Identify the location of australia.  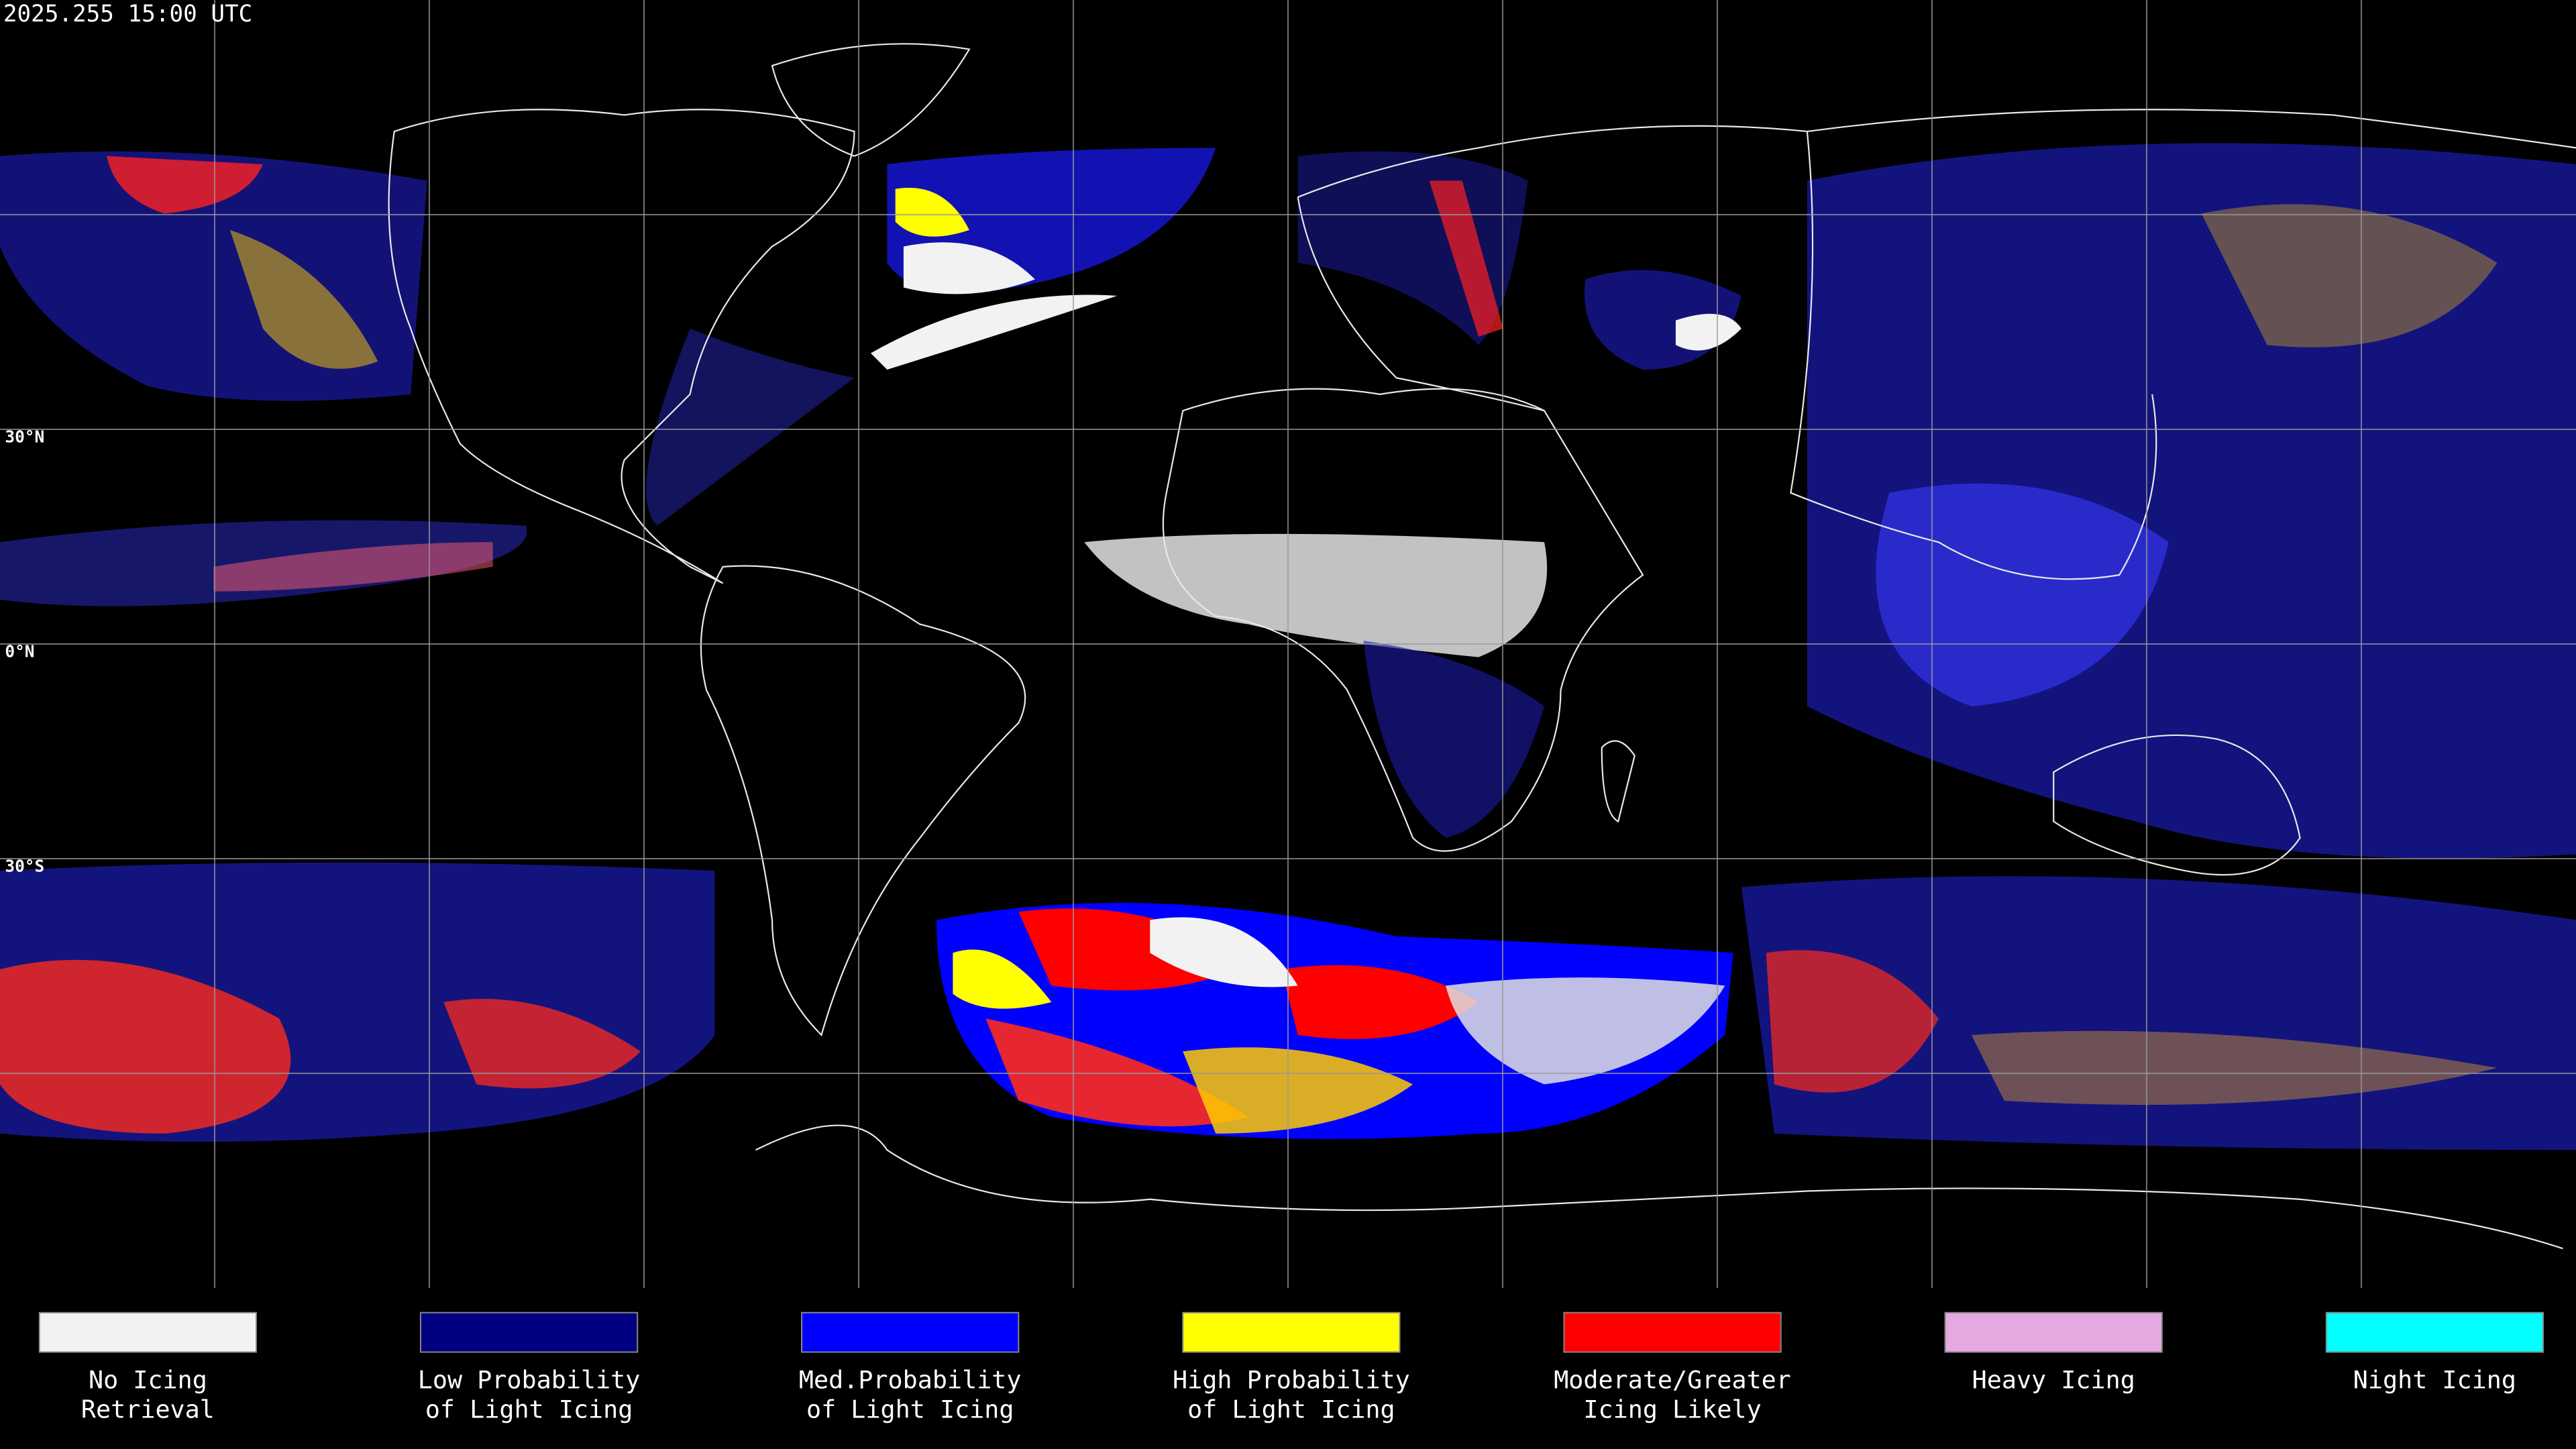
(2177, 805).